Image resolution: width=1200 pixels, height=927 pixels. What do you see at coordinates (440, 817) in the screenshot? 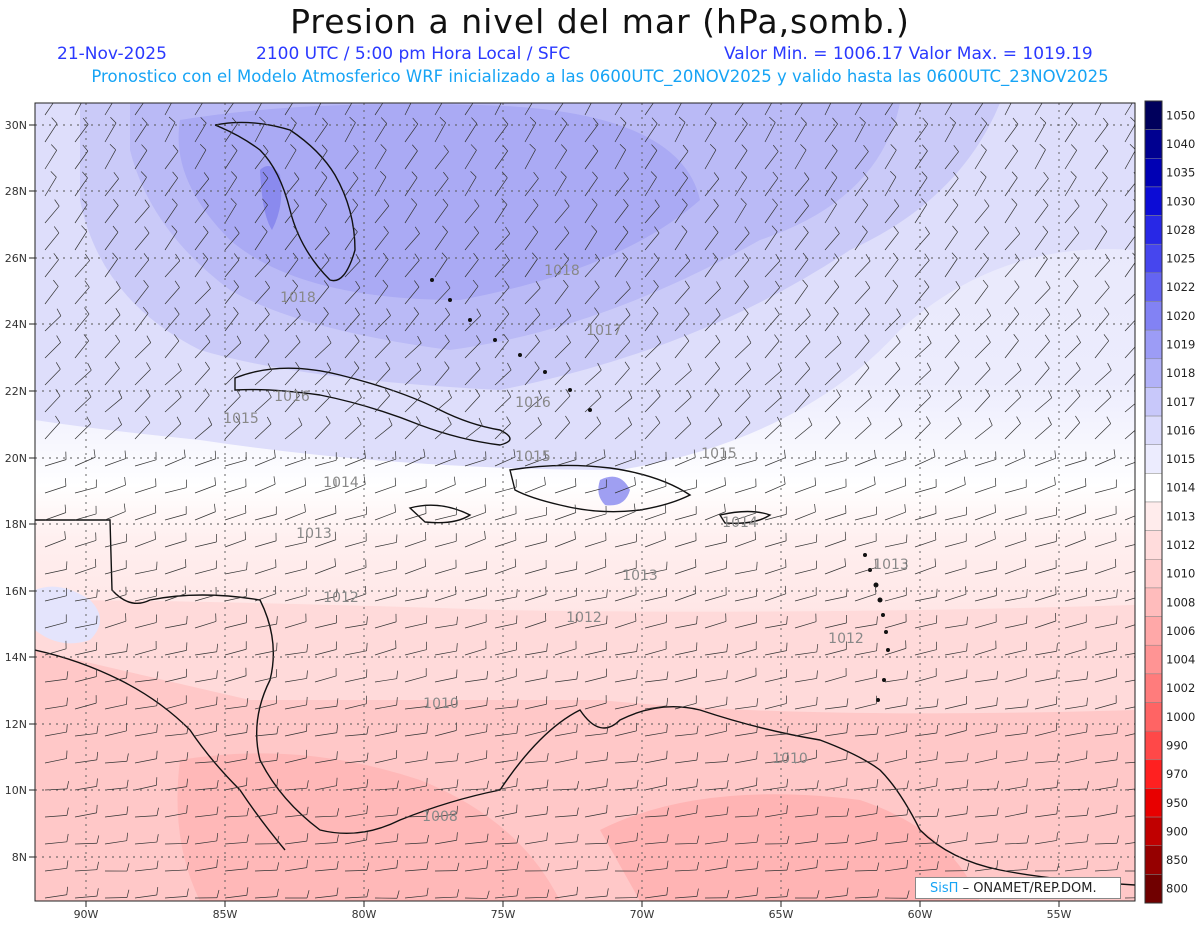
I see `contour-label: 1008` at bounding box center [440, 817].